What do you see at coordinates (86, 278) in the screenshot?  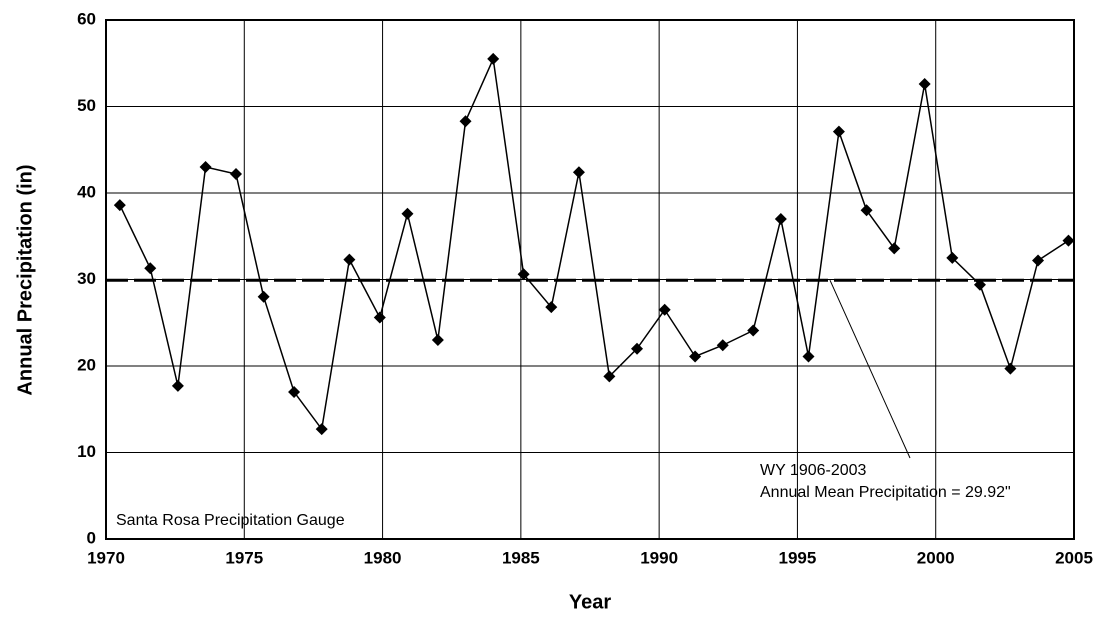 I see `y-tick-label: 30` at bounding box center [86, 278].